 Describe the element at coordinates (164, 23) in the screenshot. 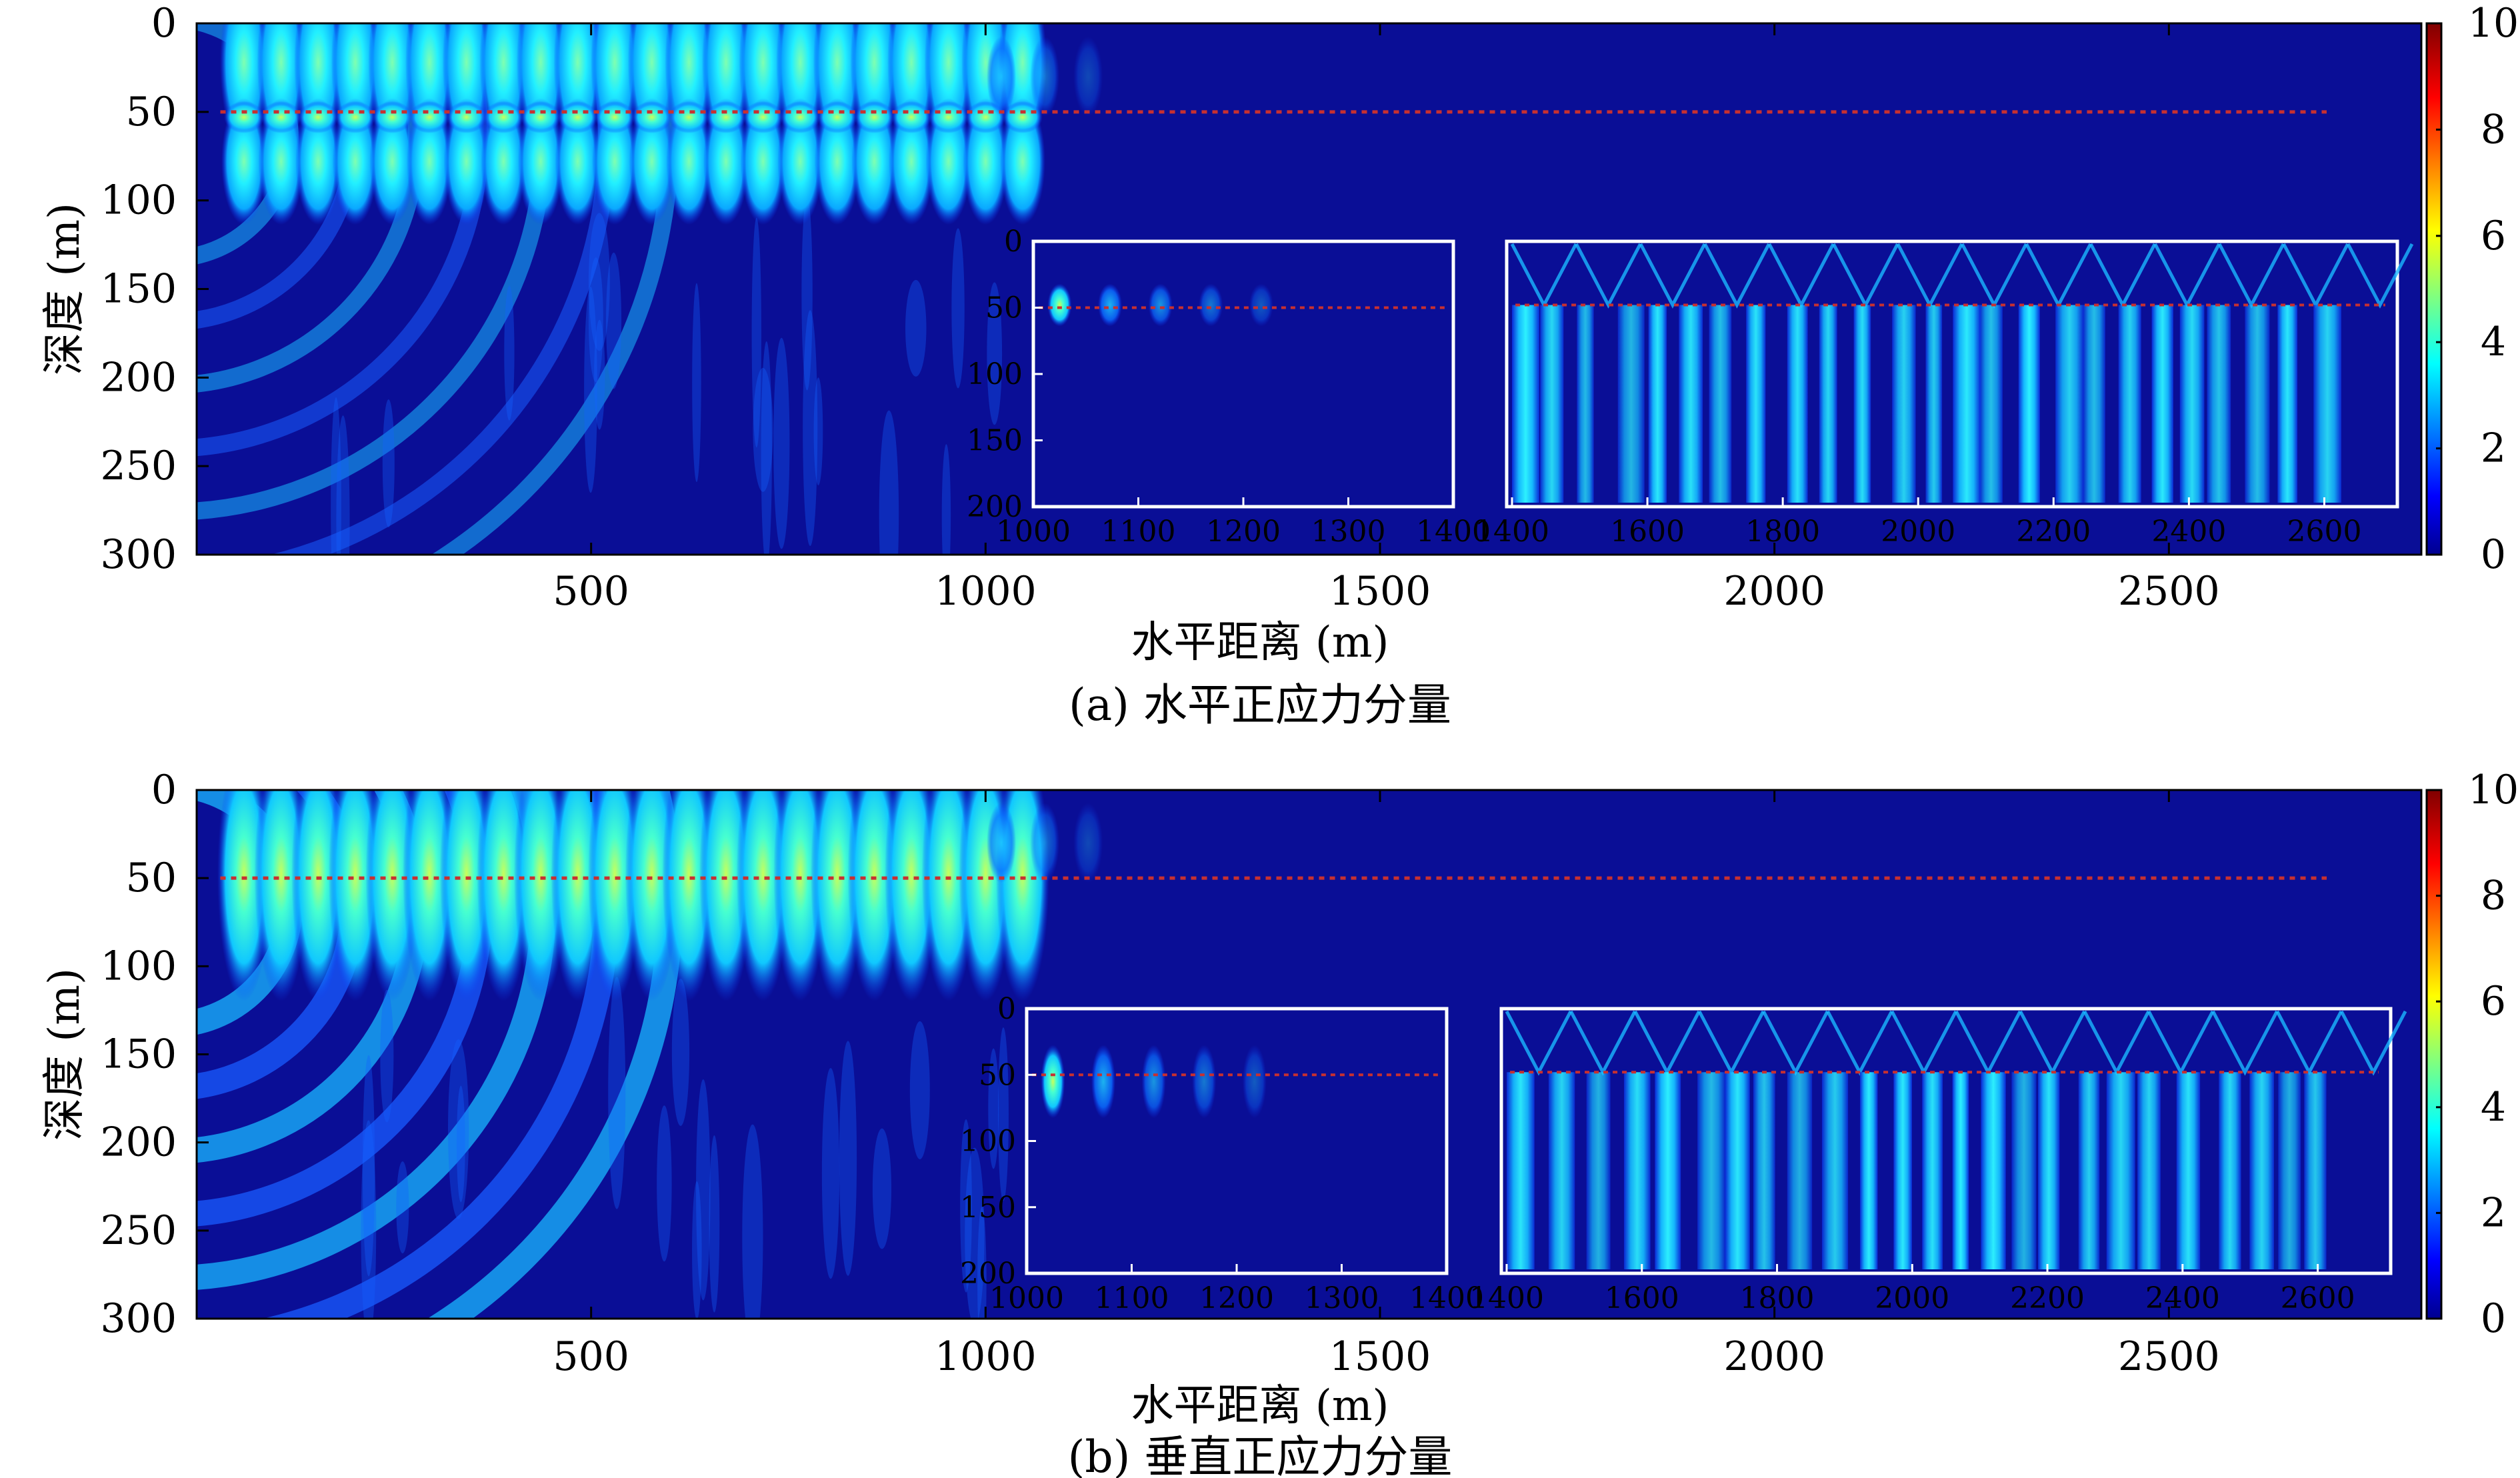

I see `y-tick-label: 0` at that location.